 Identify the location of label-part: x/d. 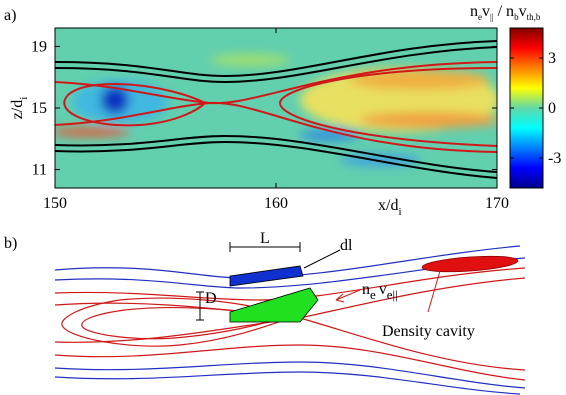
(388, 205).